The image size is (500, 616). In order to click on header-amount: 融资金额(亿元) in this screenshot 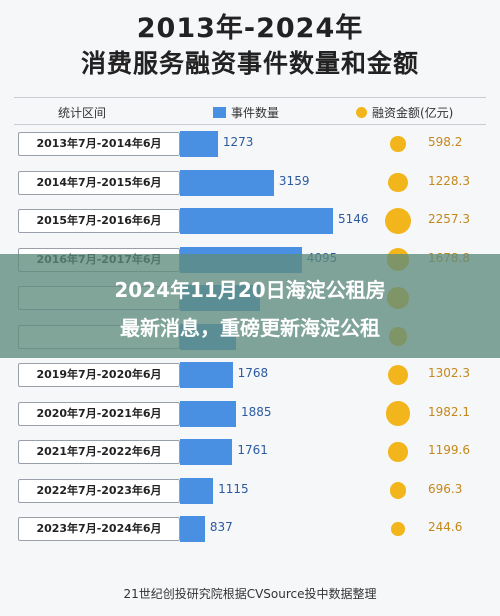, I will do `click(404, 112)`.